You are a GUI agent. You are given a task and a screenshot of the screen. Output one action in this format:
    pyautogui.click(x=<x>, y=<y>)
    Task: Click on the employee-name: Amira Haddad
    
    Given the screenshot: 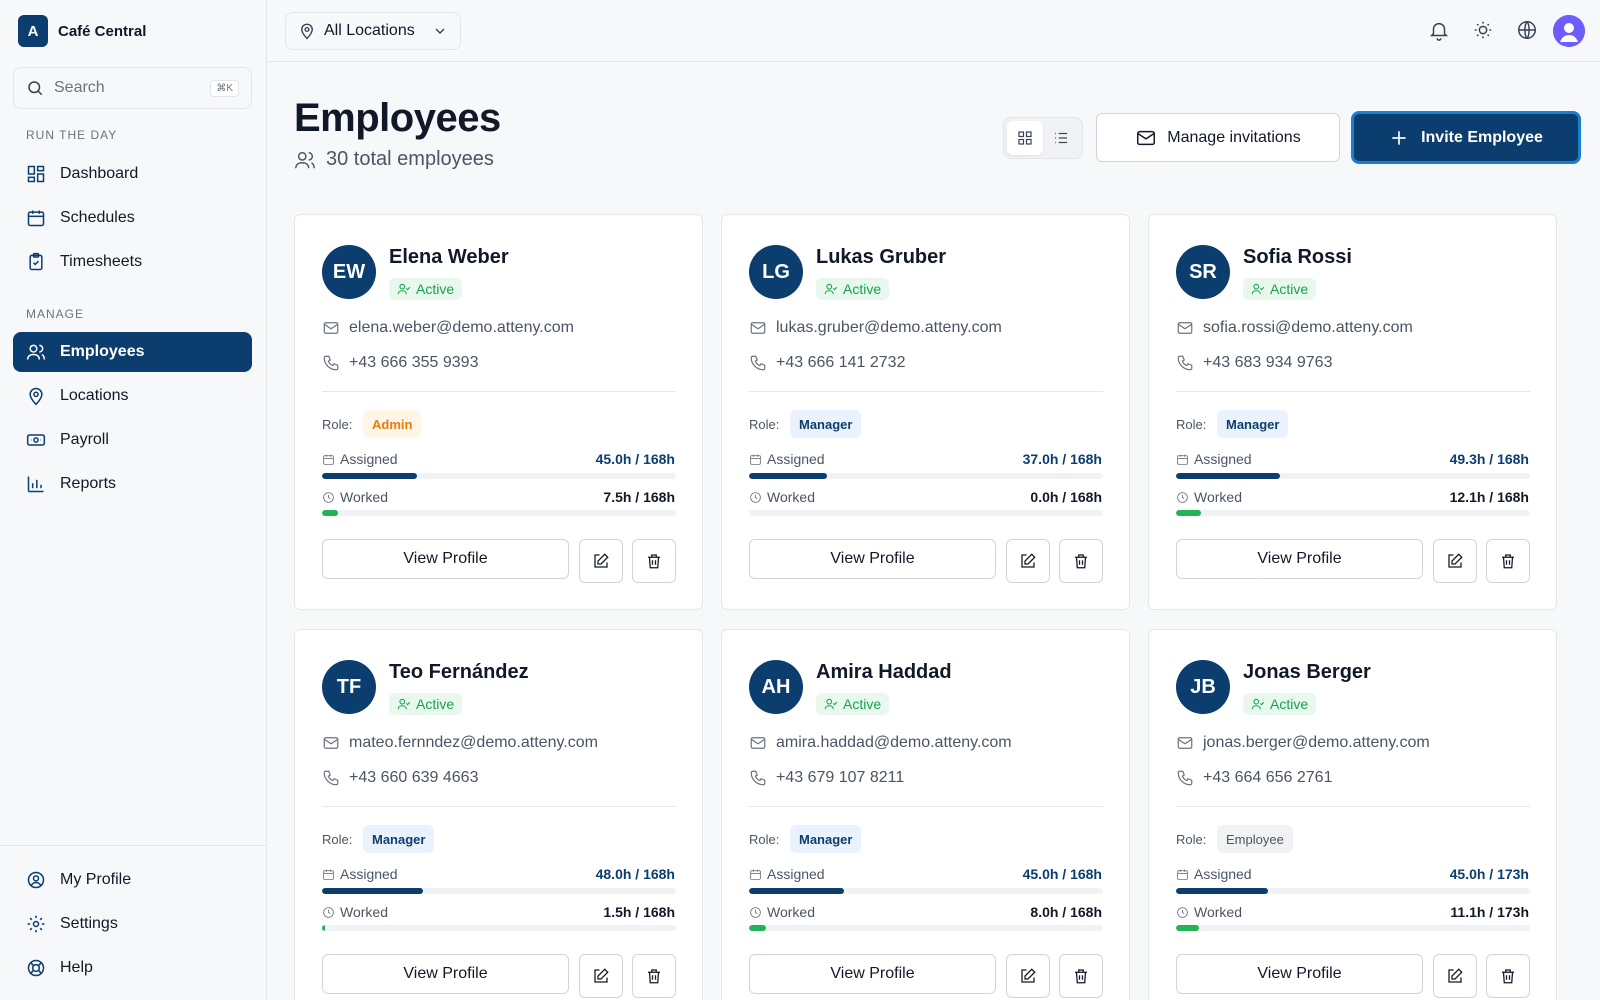 What is the action you would take?
    pyautogui.click(x=884, y=672)
    